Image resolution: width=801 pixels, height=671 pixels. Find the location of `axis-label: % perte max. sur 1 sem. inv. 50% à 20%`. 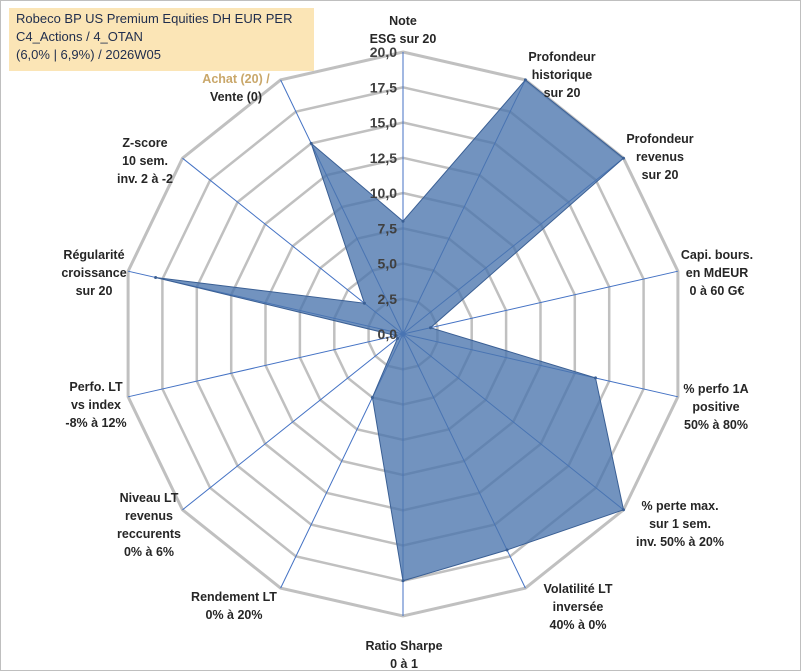

axis-label: % perte max. sur 1 sem. inv. 50% à 20% is located at coordinates (680, 524).